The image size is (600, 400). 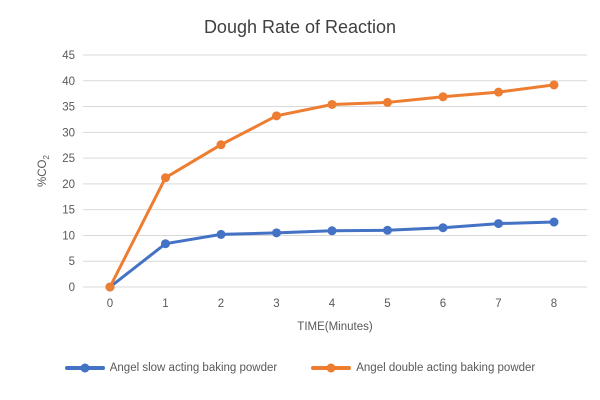 I want to click on legend-label: Angel double acting baking powder, so click(x=446, y=368).